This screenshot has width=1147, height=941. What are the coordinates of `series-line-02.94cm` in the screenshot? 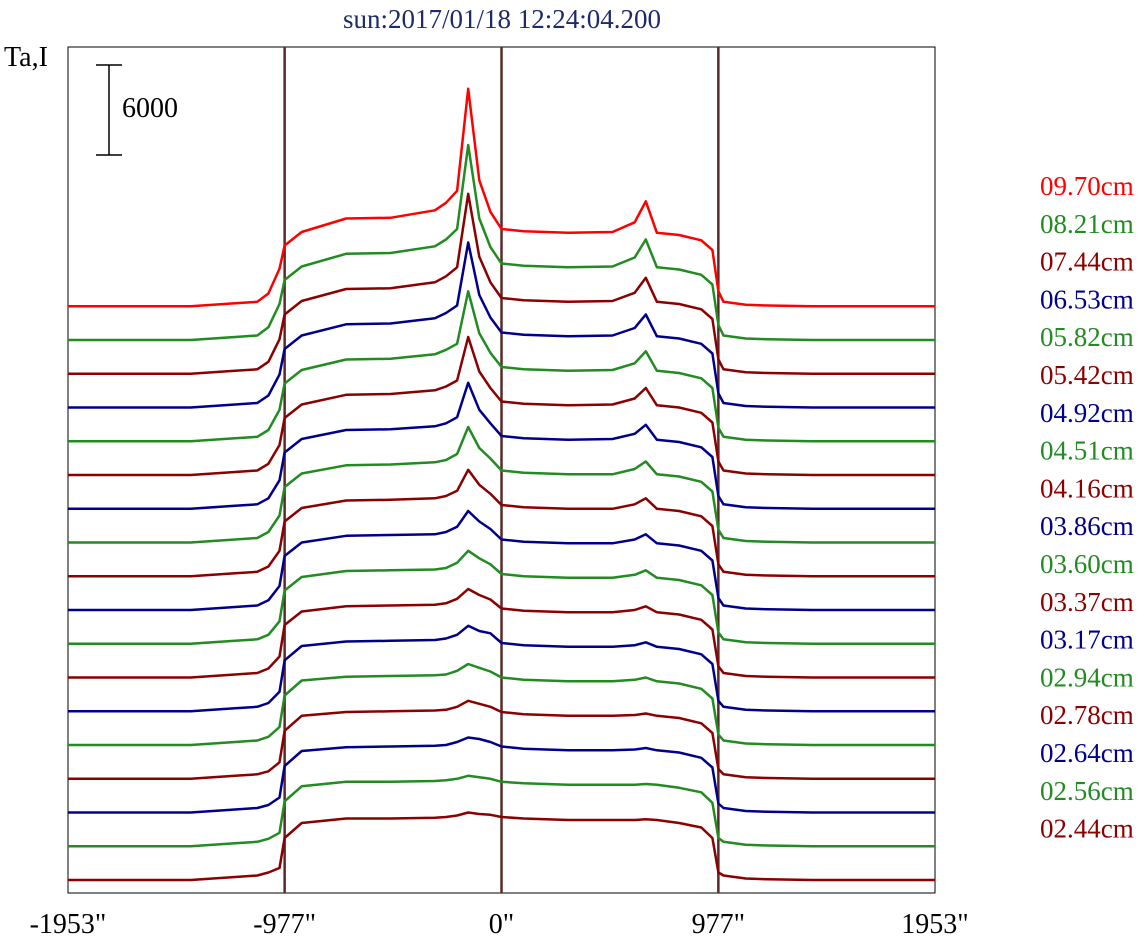 It's located at (501, 704).